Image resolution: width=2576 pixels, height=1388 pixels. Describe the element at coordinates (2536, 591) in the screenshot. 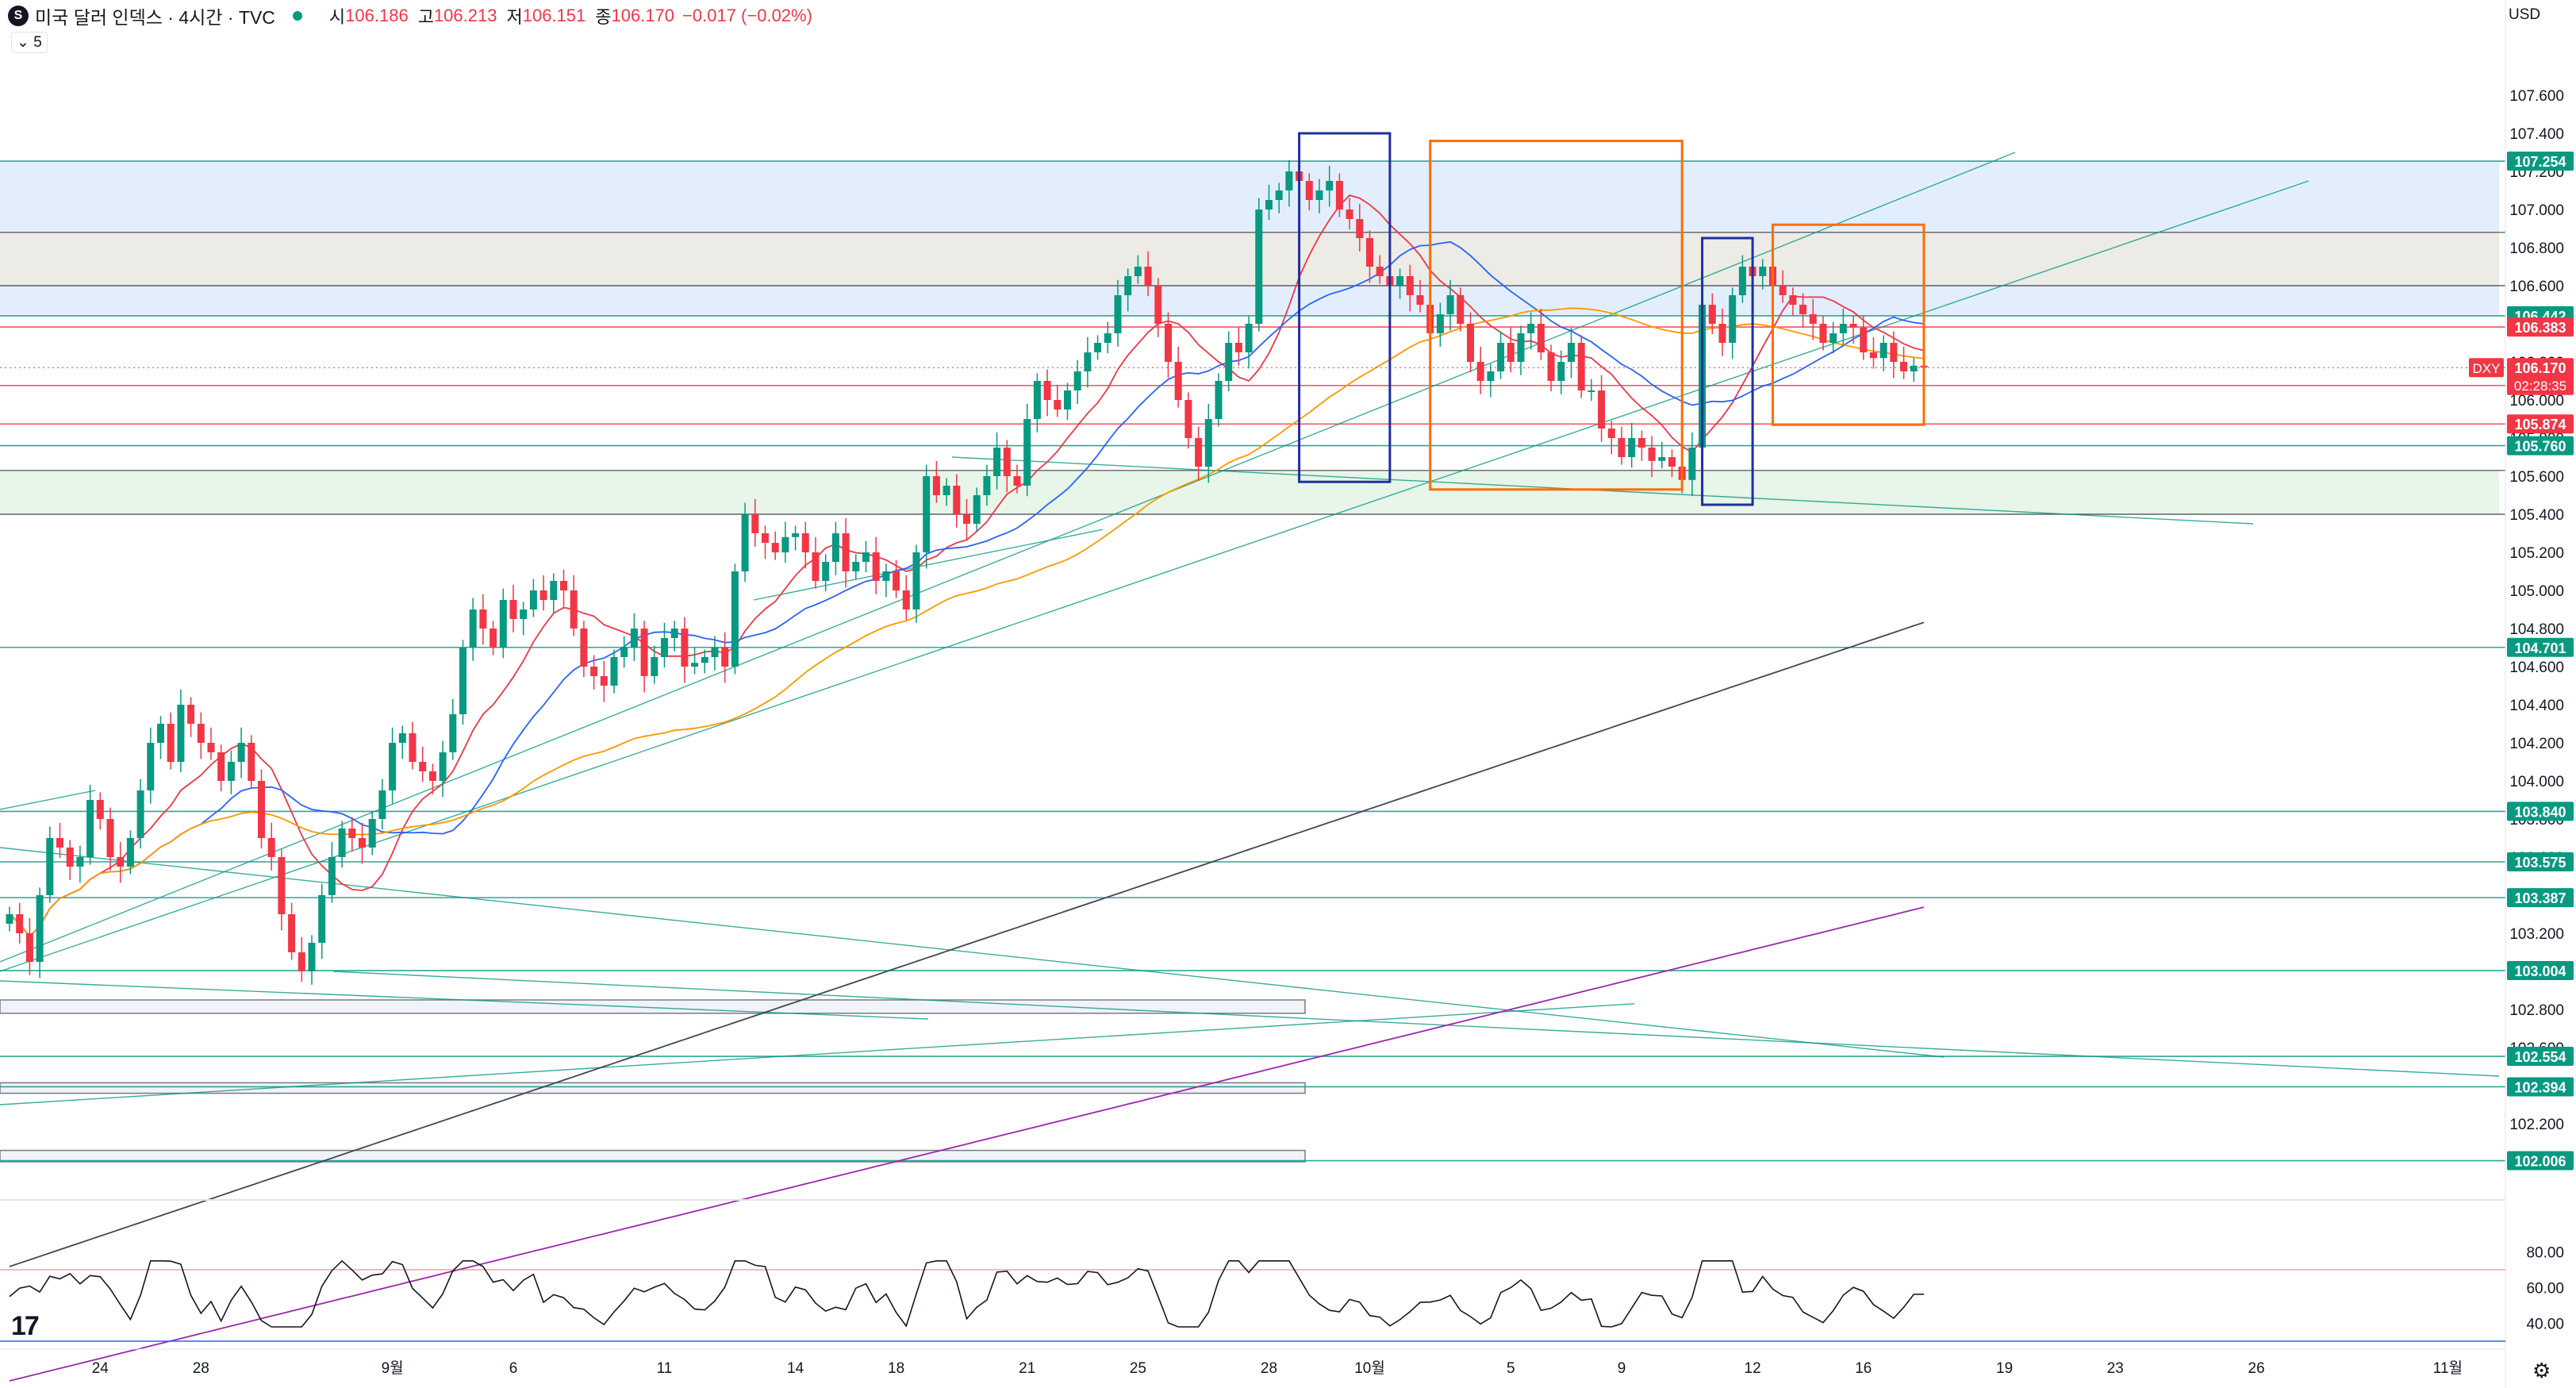

I see `y-tick-label: 105.000` at that location.